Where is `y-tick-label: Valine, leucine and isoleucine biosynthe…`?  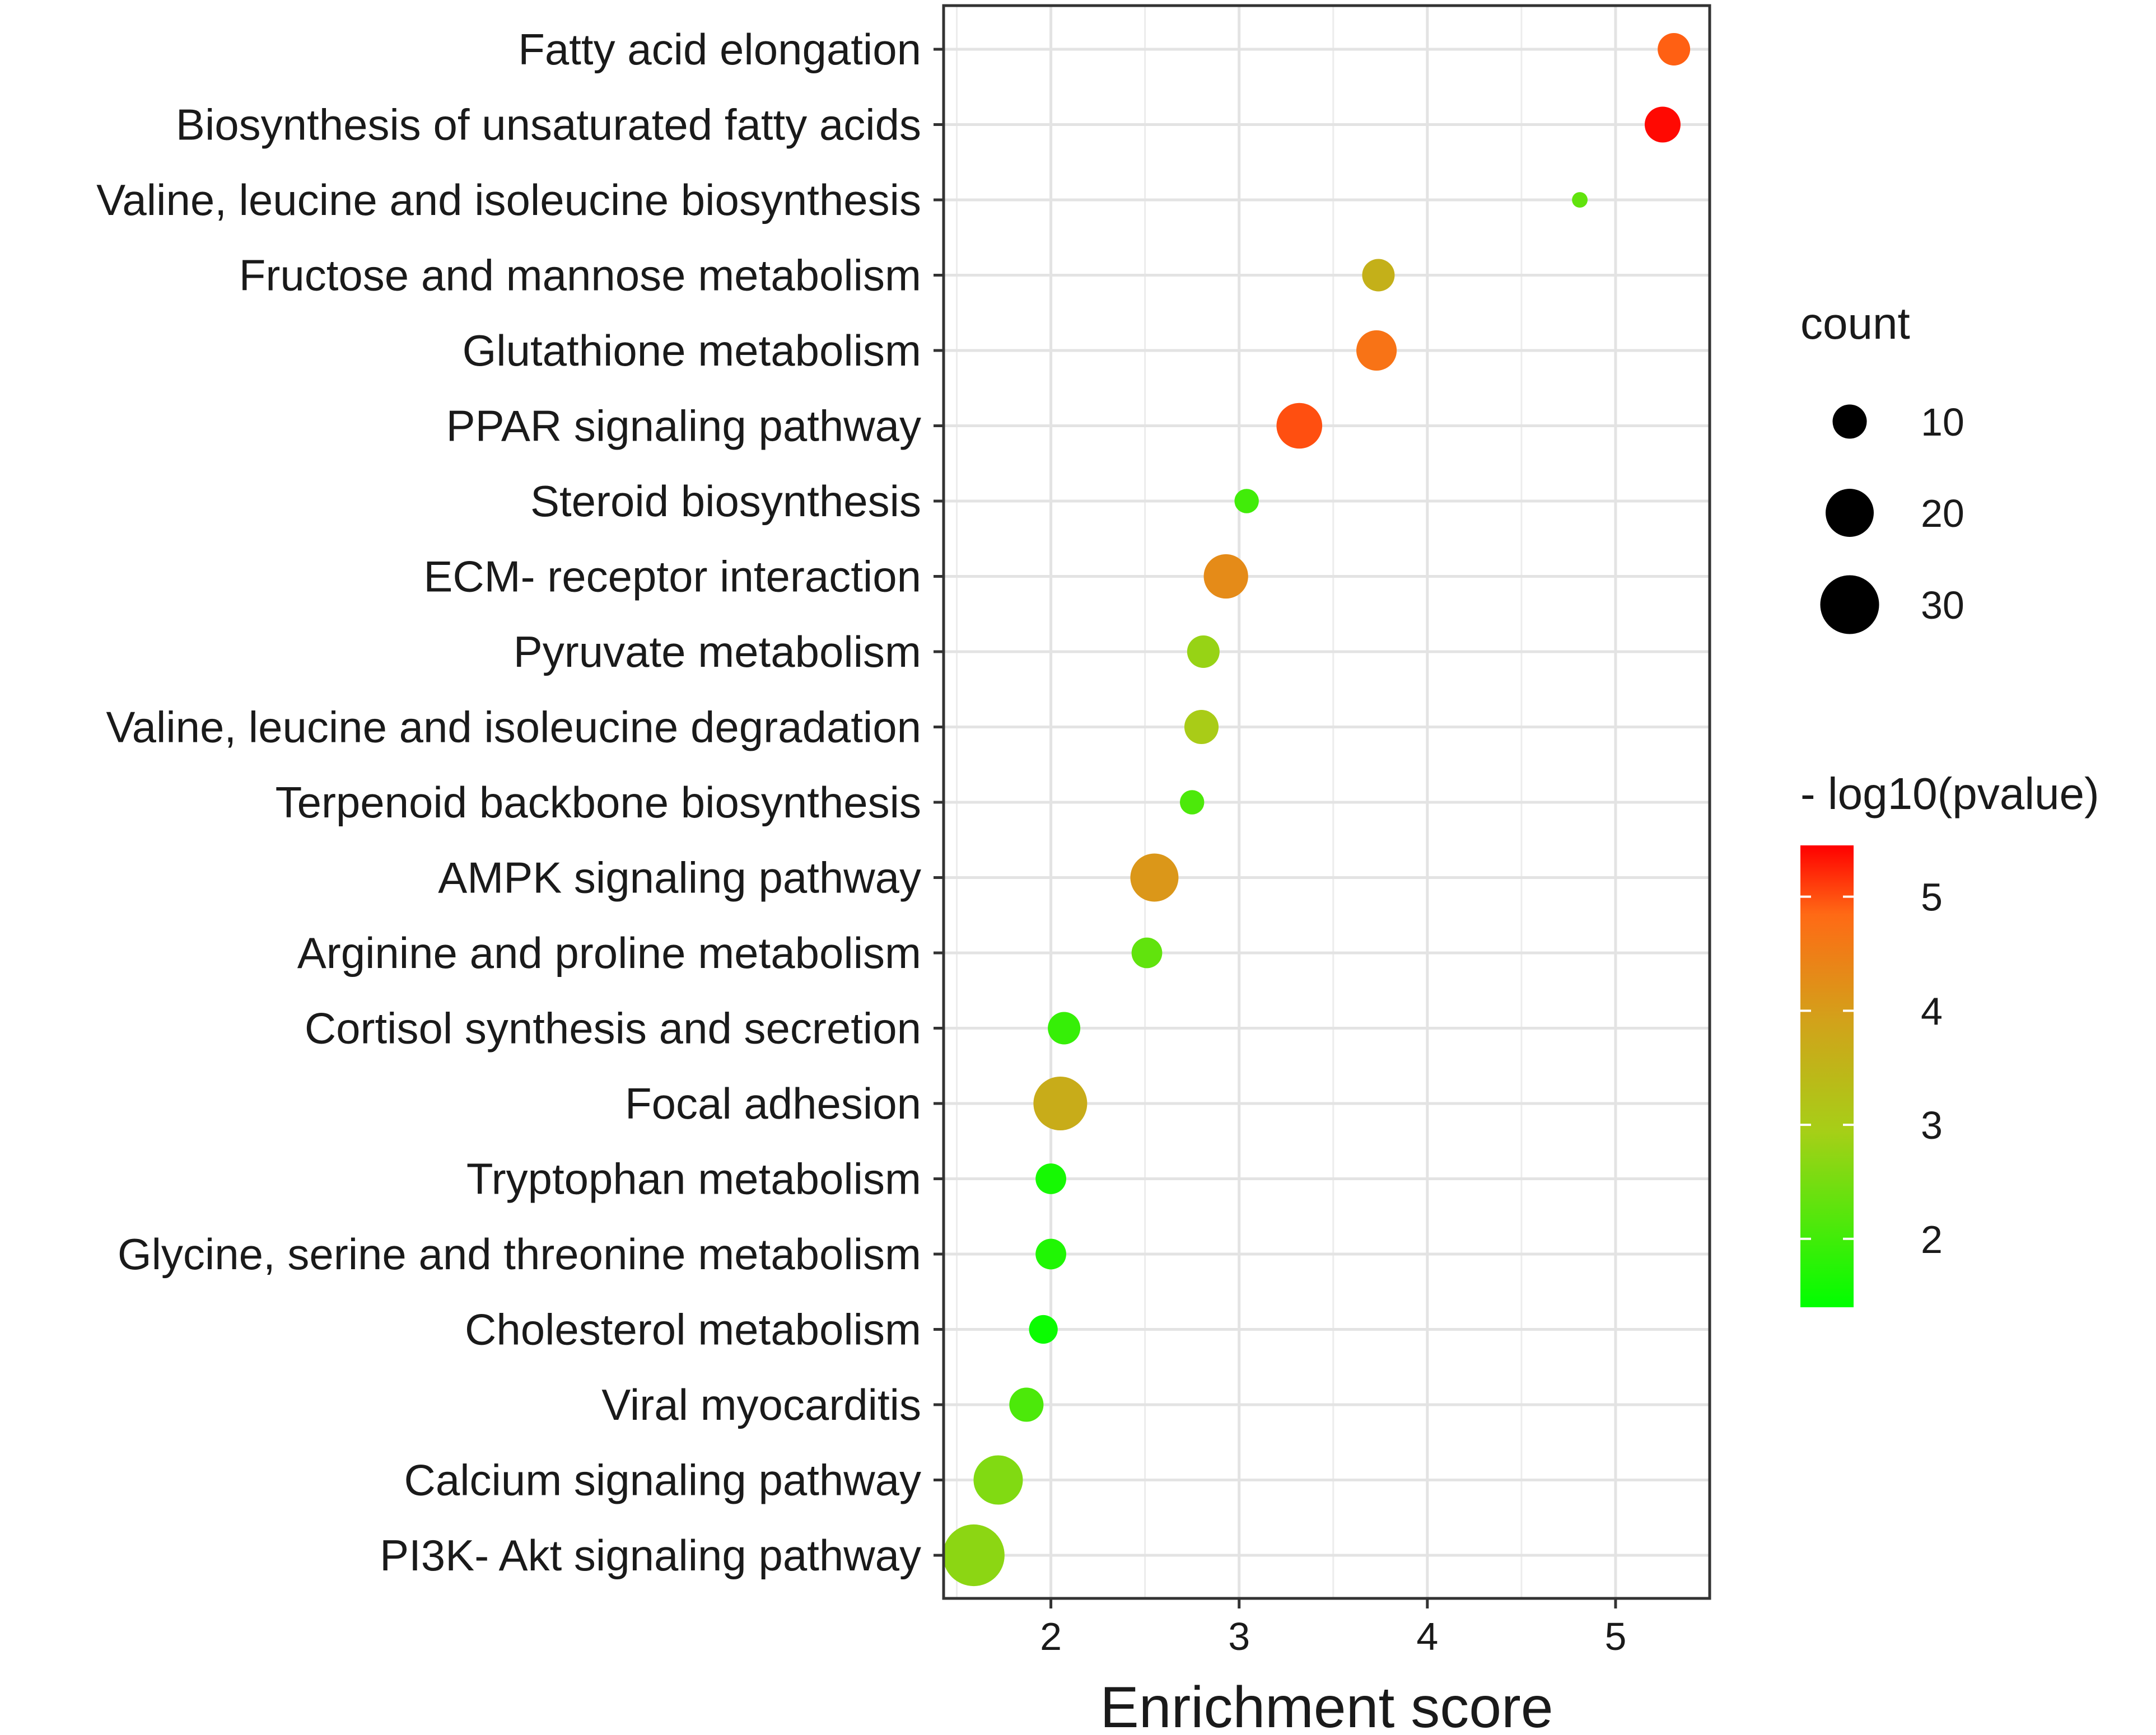
y-tick-label: Valine, leucine and isoleucine biosynthe… is located at coordinates (509, 200).